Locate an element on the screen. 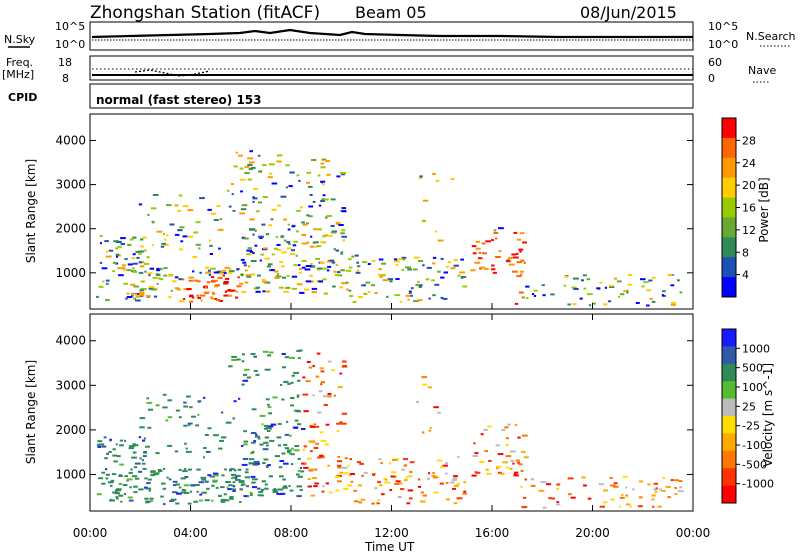 Image resolution: width=800 pixels, height=554 pixels. colorbar-tick-label: 100 is located at coordinates (752, 387).